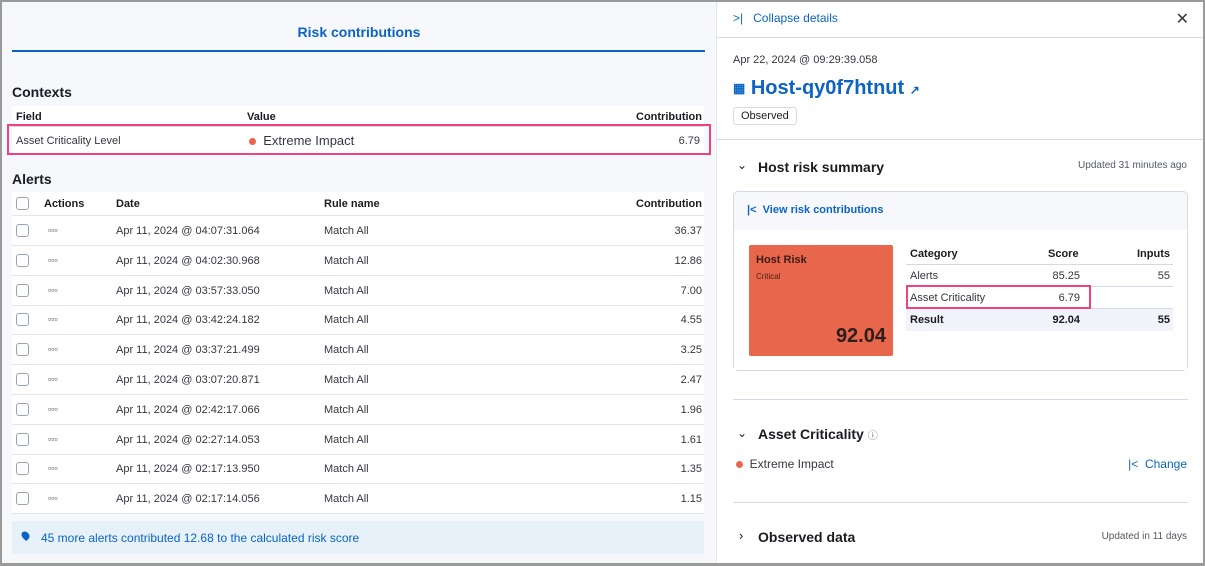 The image size is (1205, 566). Describe the element at coordinates (914, 90) in the screenshot. I see `external-link-icon: ↗` at that location.